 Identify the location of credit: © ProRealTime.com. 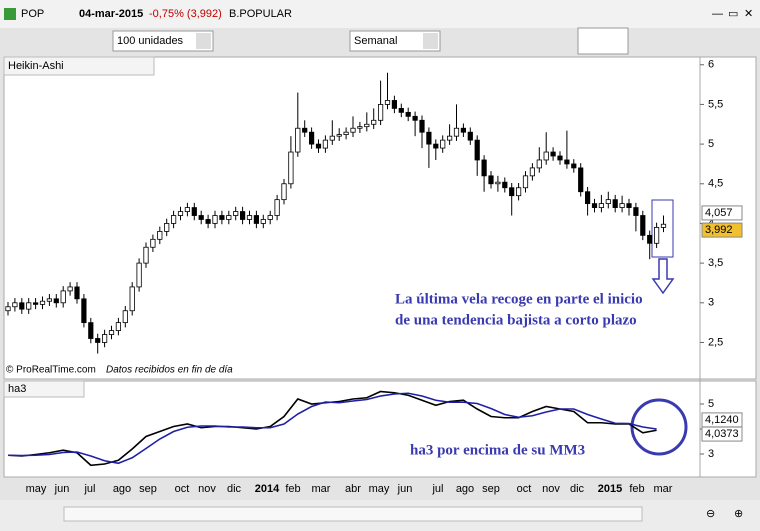
(51, 370).